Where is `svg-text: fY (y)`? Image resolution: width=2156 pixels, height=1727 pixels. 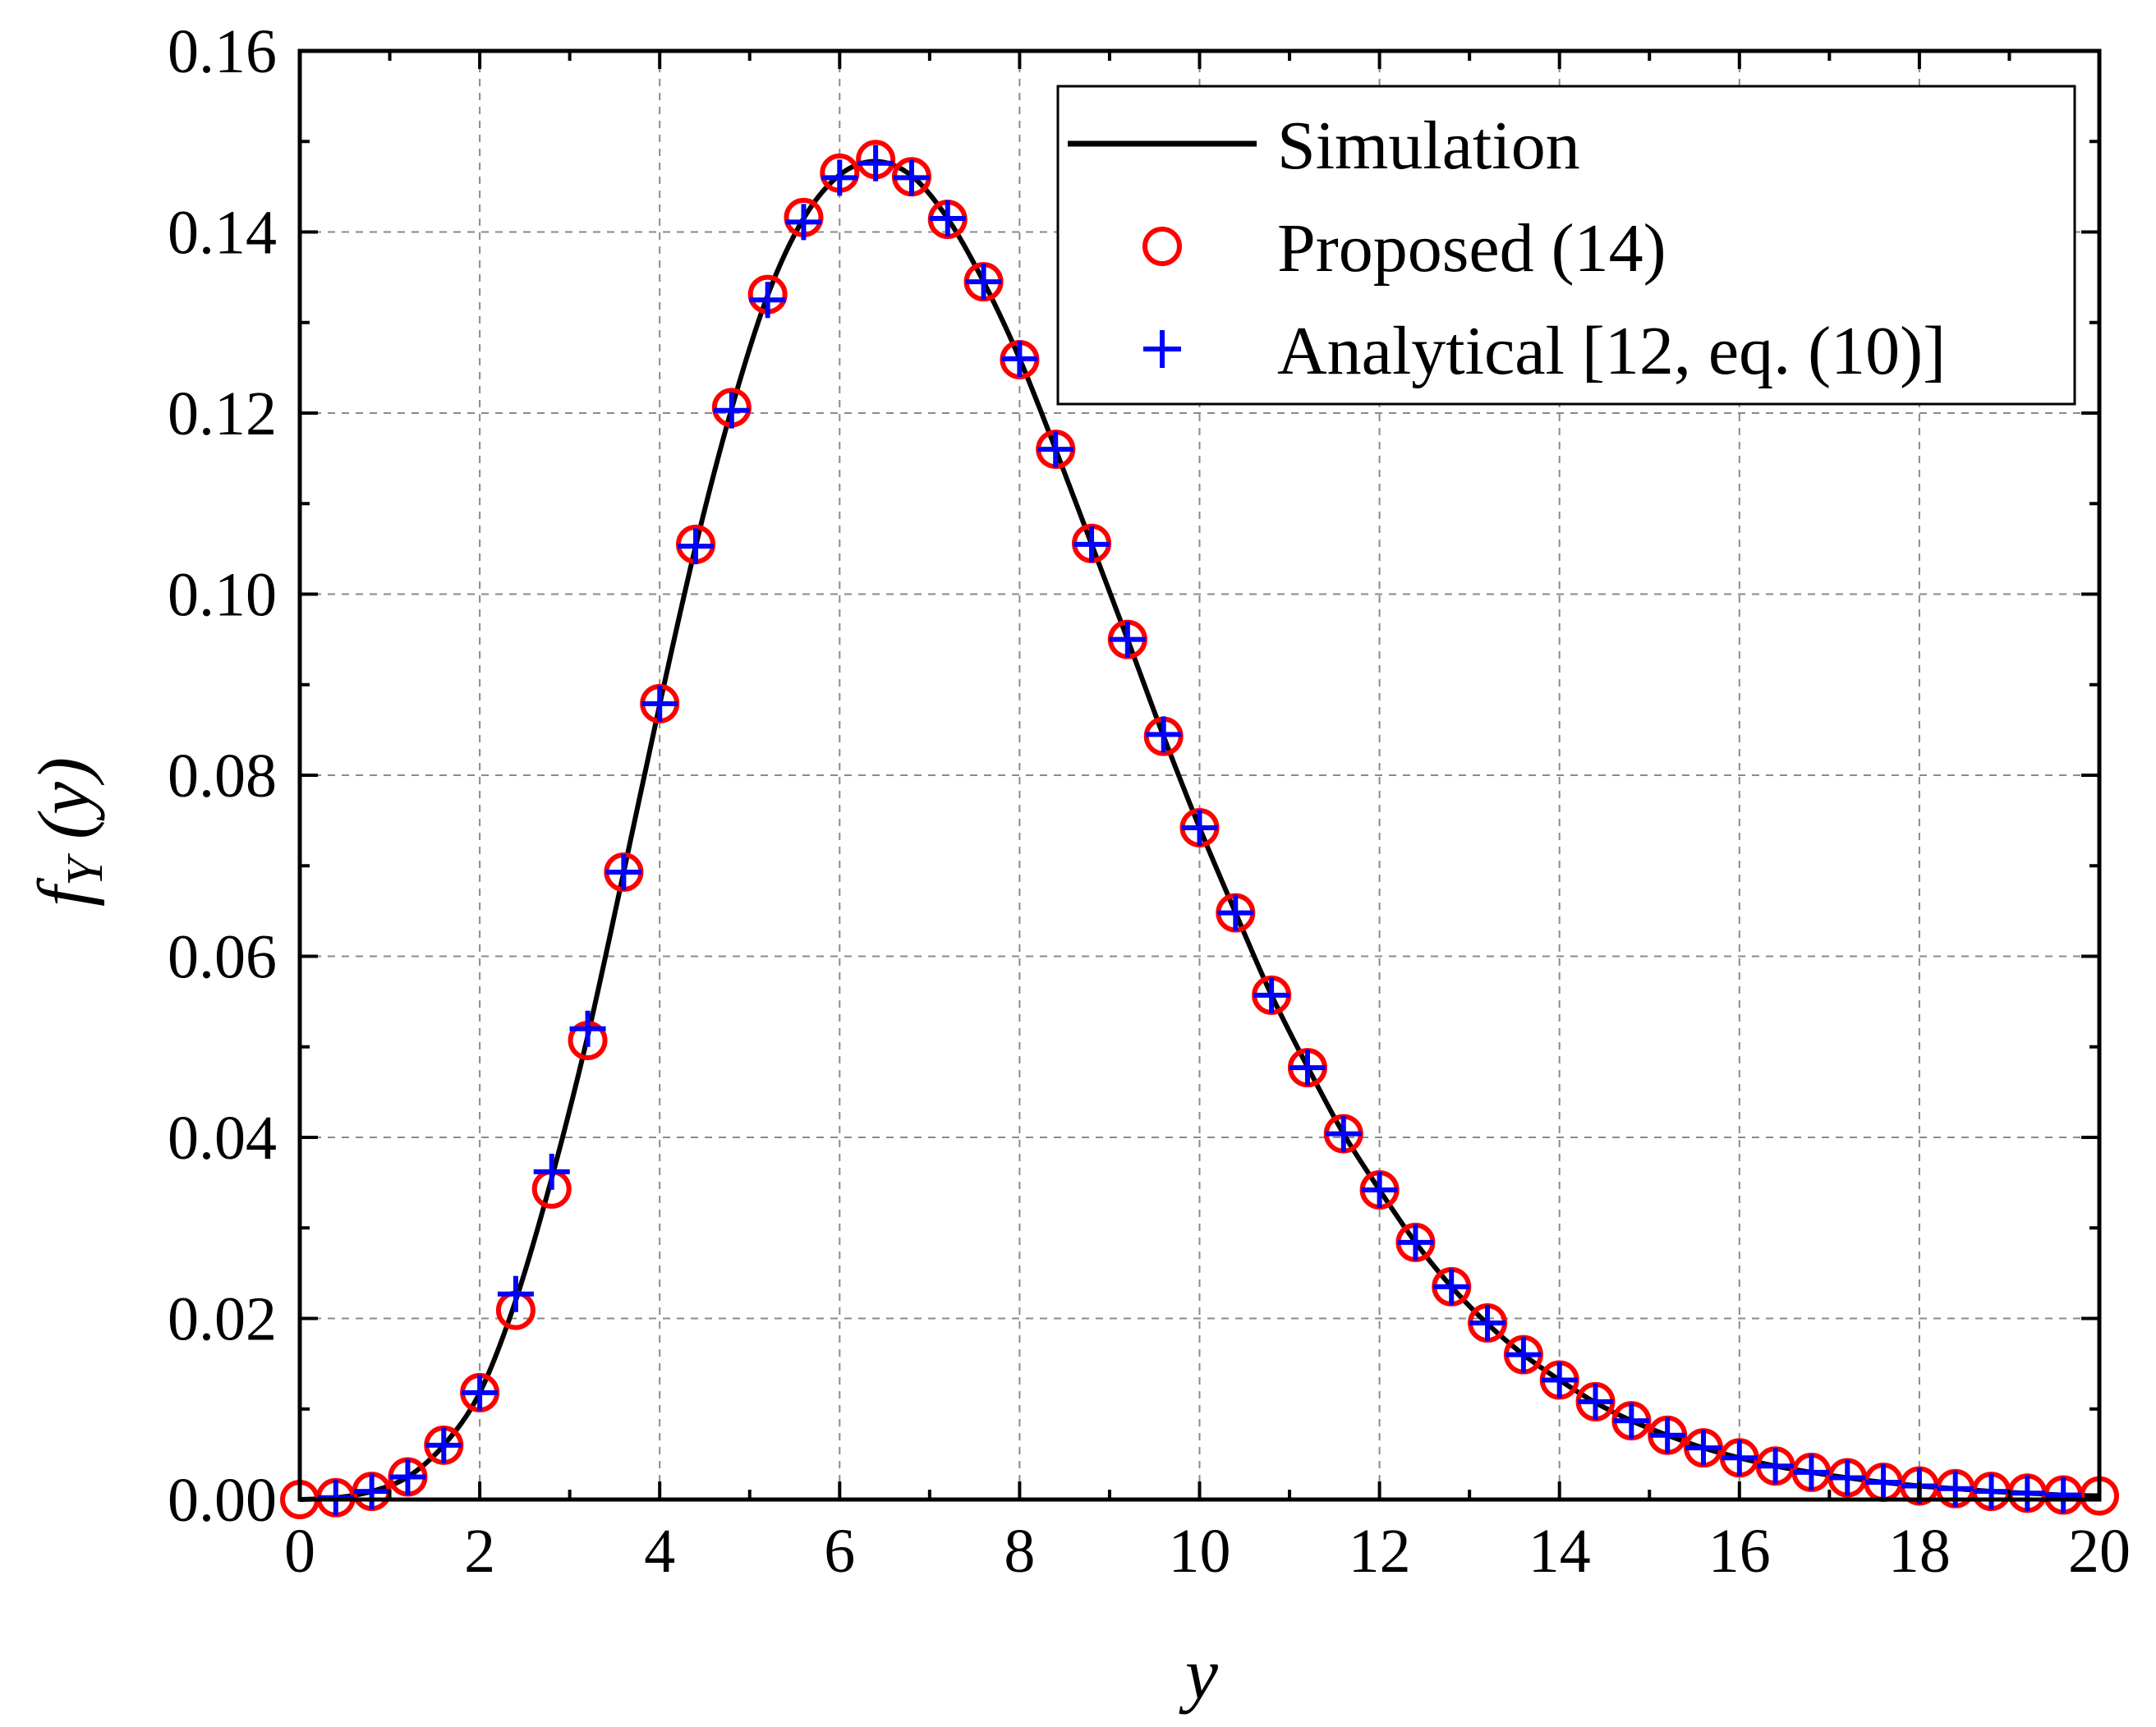 svg-text: fY (y) is located at coordinates (68, 832).